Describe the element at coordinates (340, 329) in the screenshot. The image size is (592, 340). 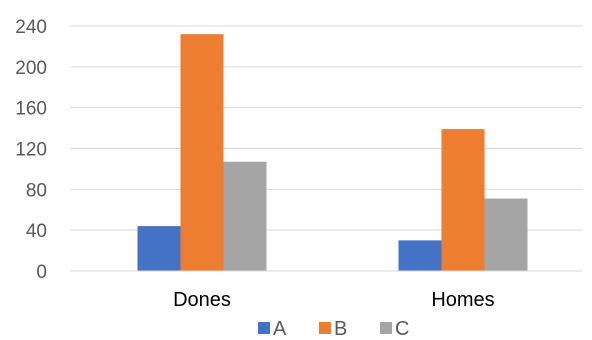
I see `legend-label: B` at that location.